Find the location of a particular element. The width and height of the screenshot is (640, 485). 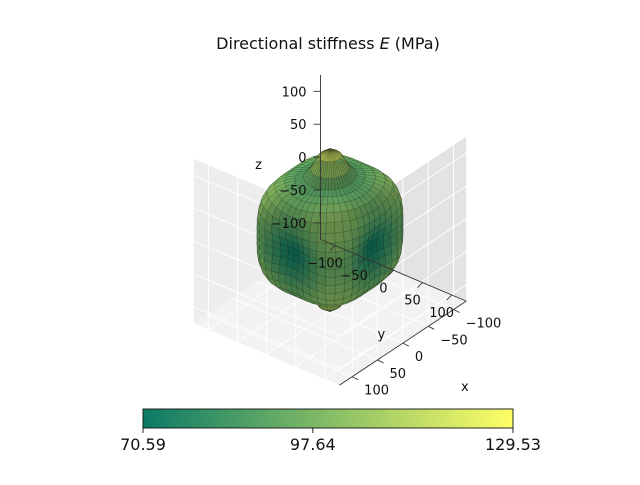

x-axis-label: x is located at coordinates (465, 387).